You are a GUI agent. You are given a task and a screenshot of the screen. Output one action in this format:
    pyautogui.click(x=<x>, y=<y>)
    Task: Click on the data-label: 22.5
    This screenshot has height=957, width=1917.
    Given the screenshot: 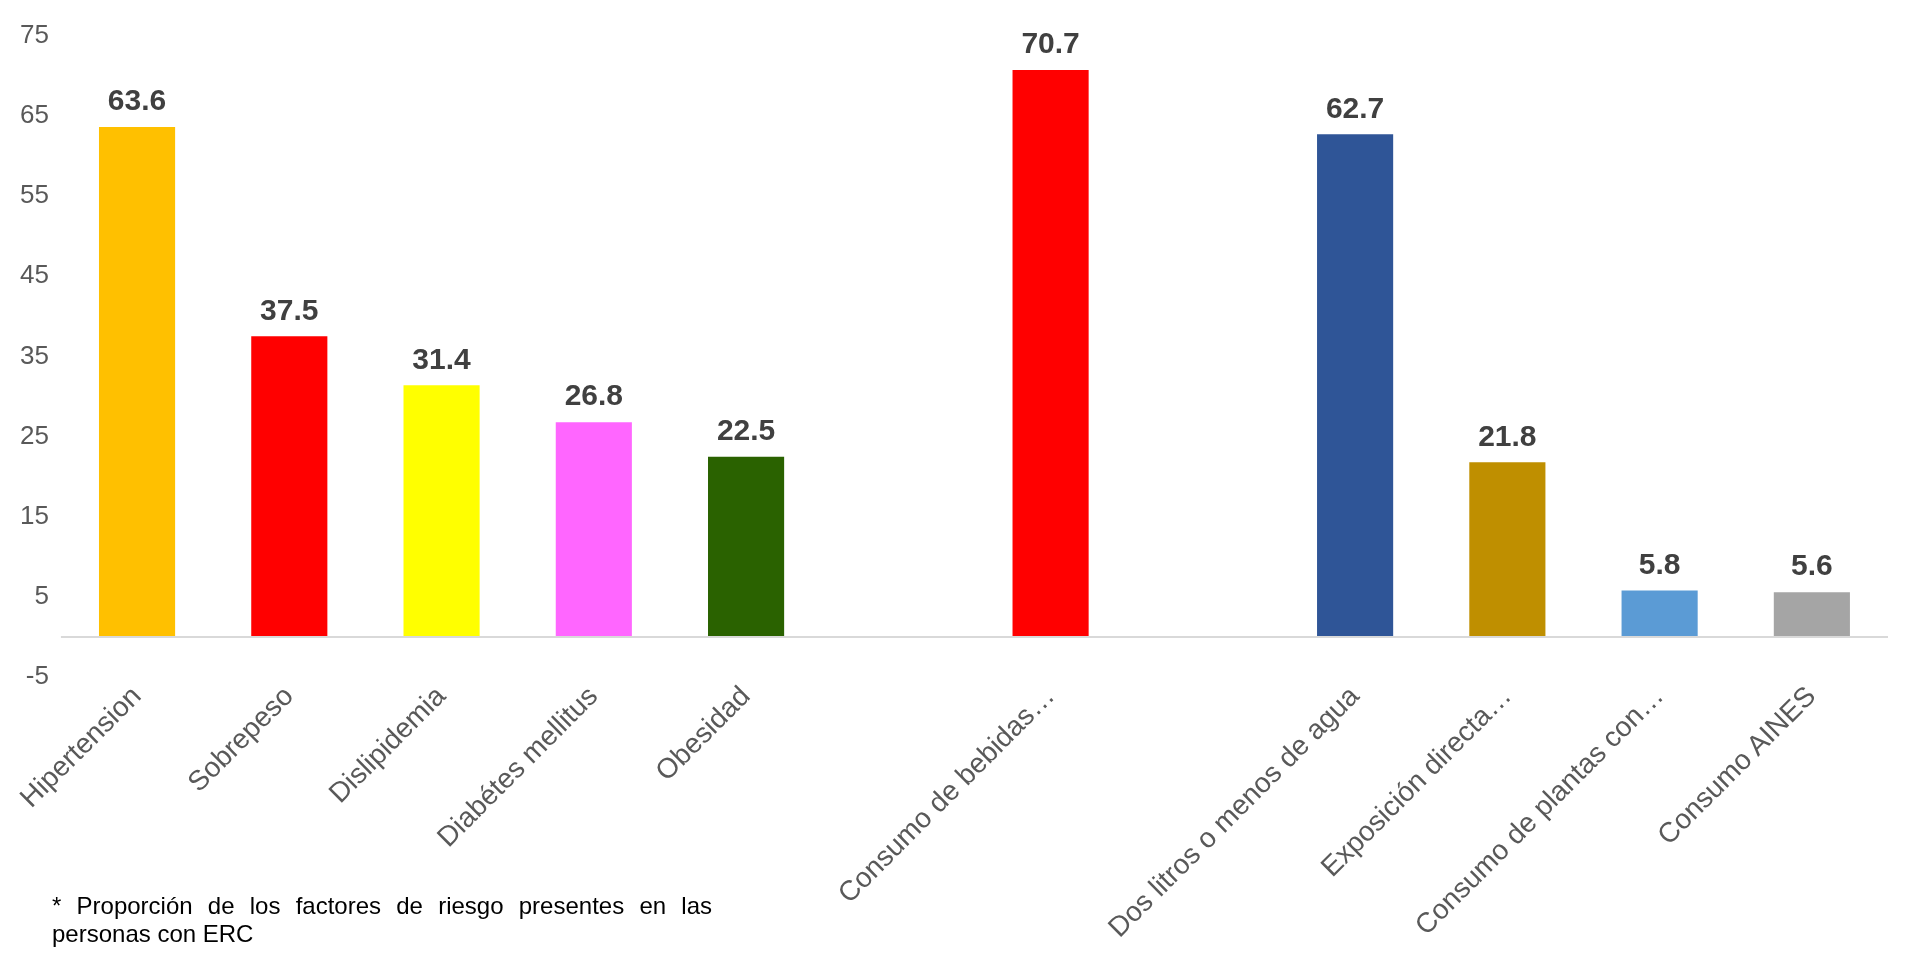 What is the action you would take?
    pyautogui.click(x=746, y=429)
    